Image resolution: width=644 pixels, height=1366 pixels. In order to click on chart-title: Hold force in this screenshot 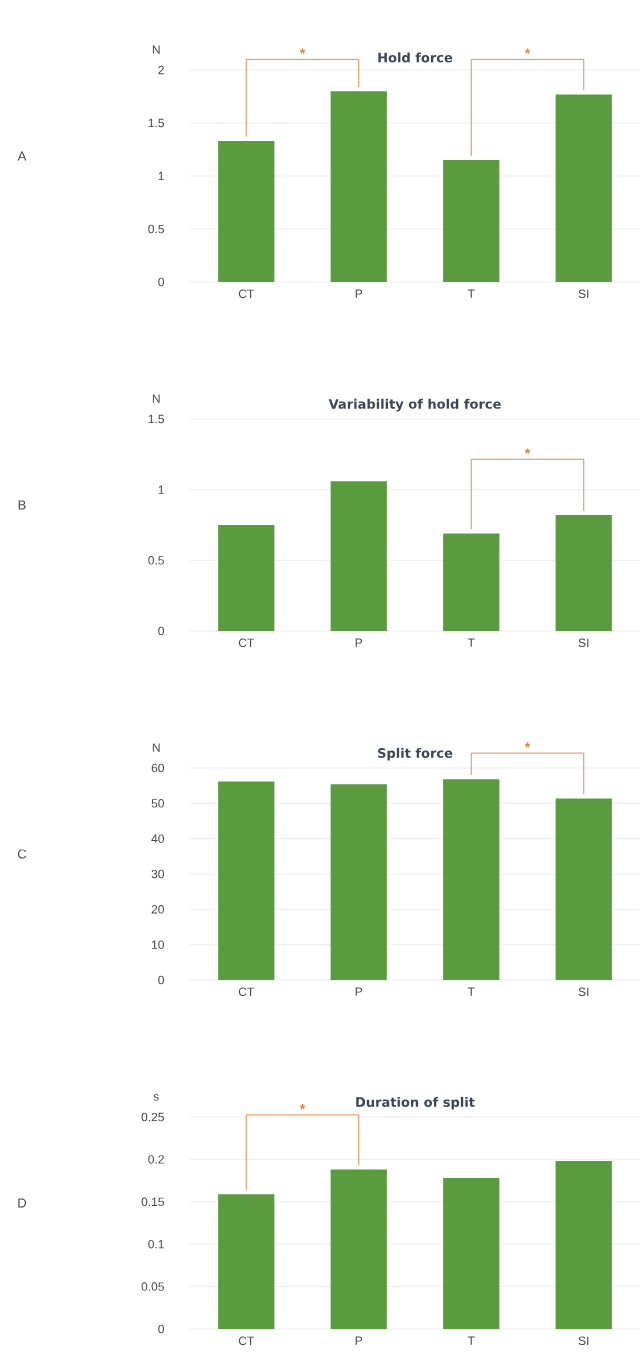, I will do `click(415, 57)`.